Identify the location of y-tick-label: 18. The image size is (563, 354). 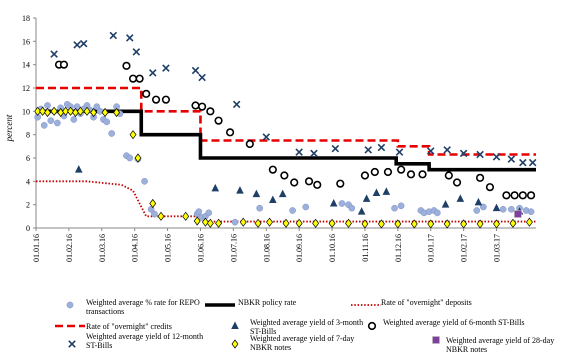
(26, 18).